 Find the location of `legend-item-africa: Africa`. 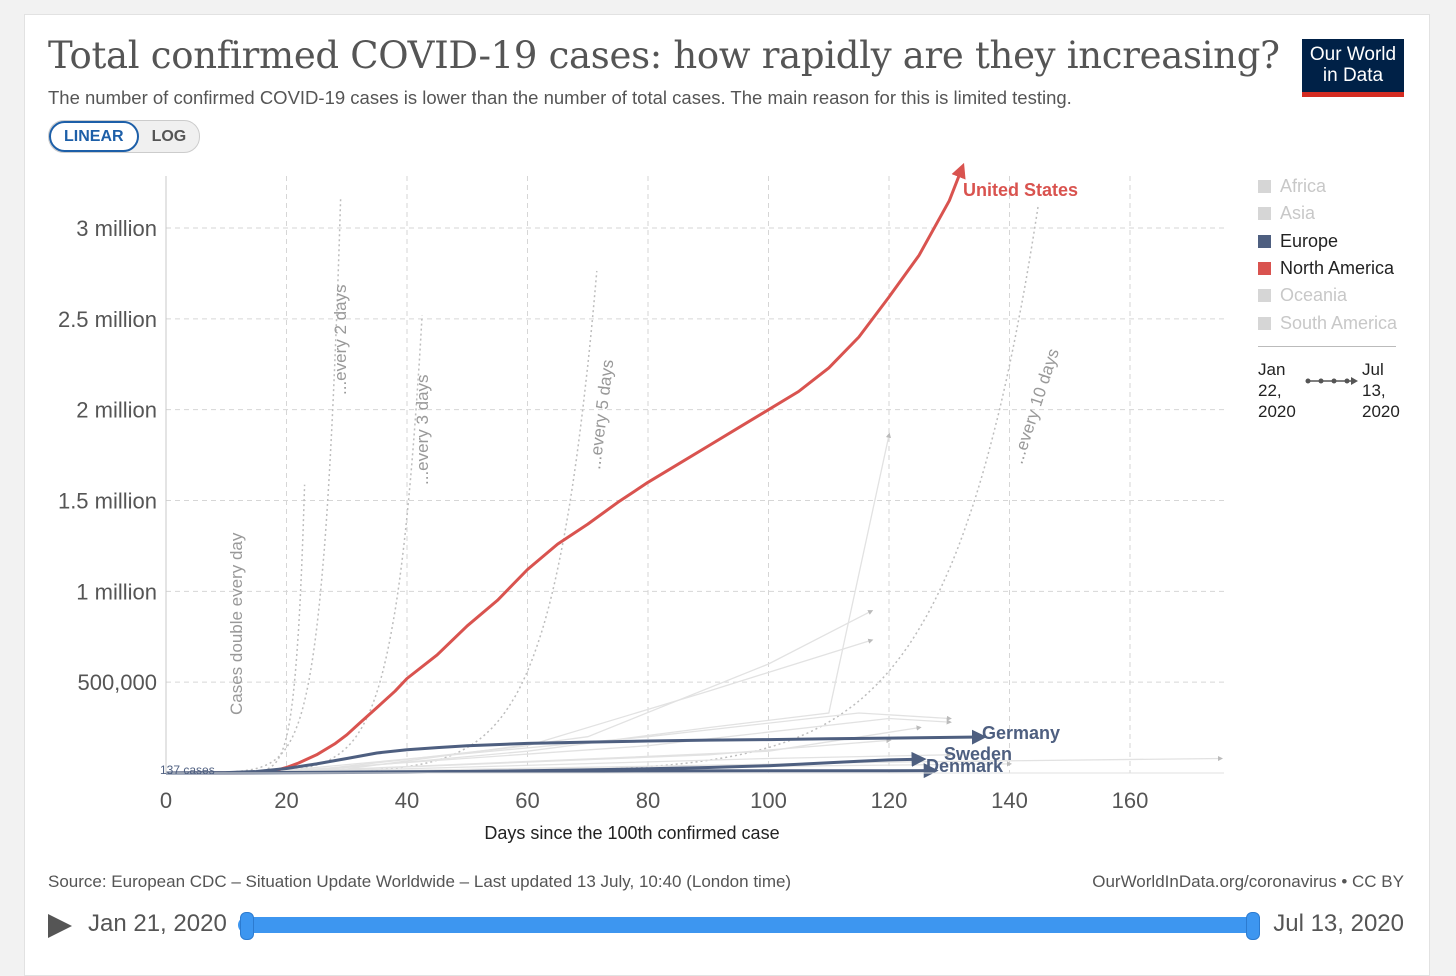

legend-item-africa: Africa is located at coordinates (1327, 186).